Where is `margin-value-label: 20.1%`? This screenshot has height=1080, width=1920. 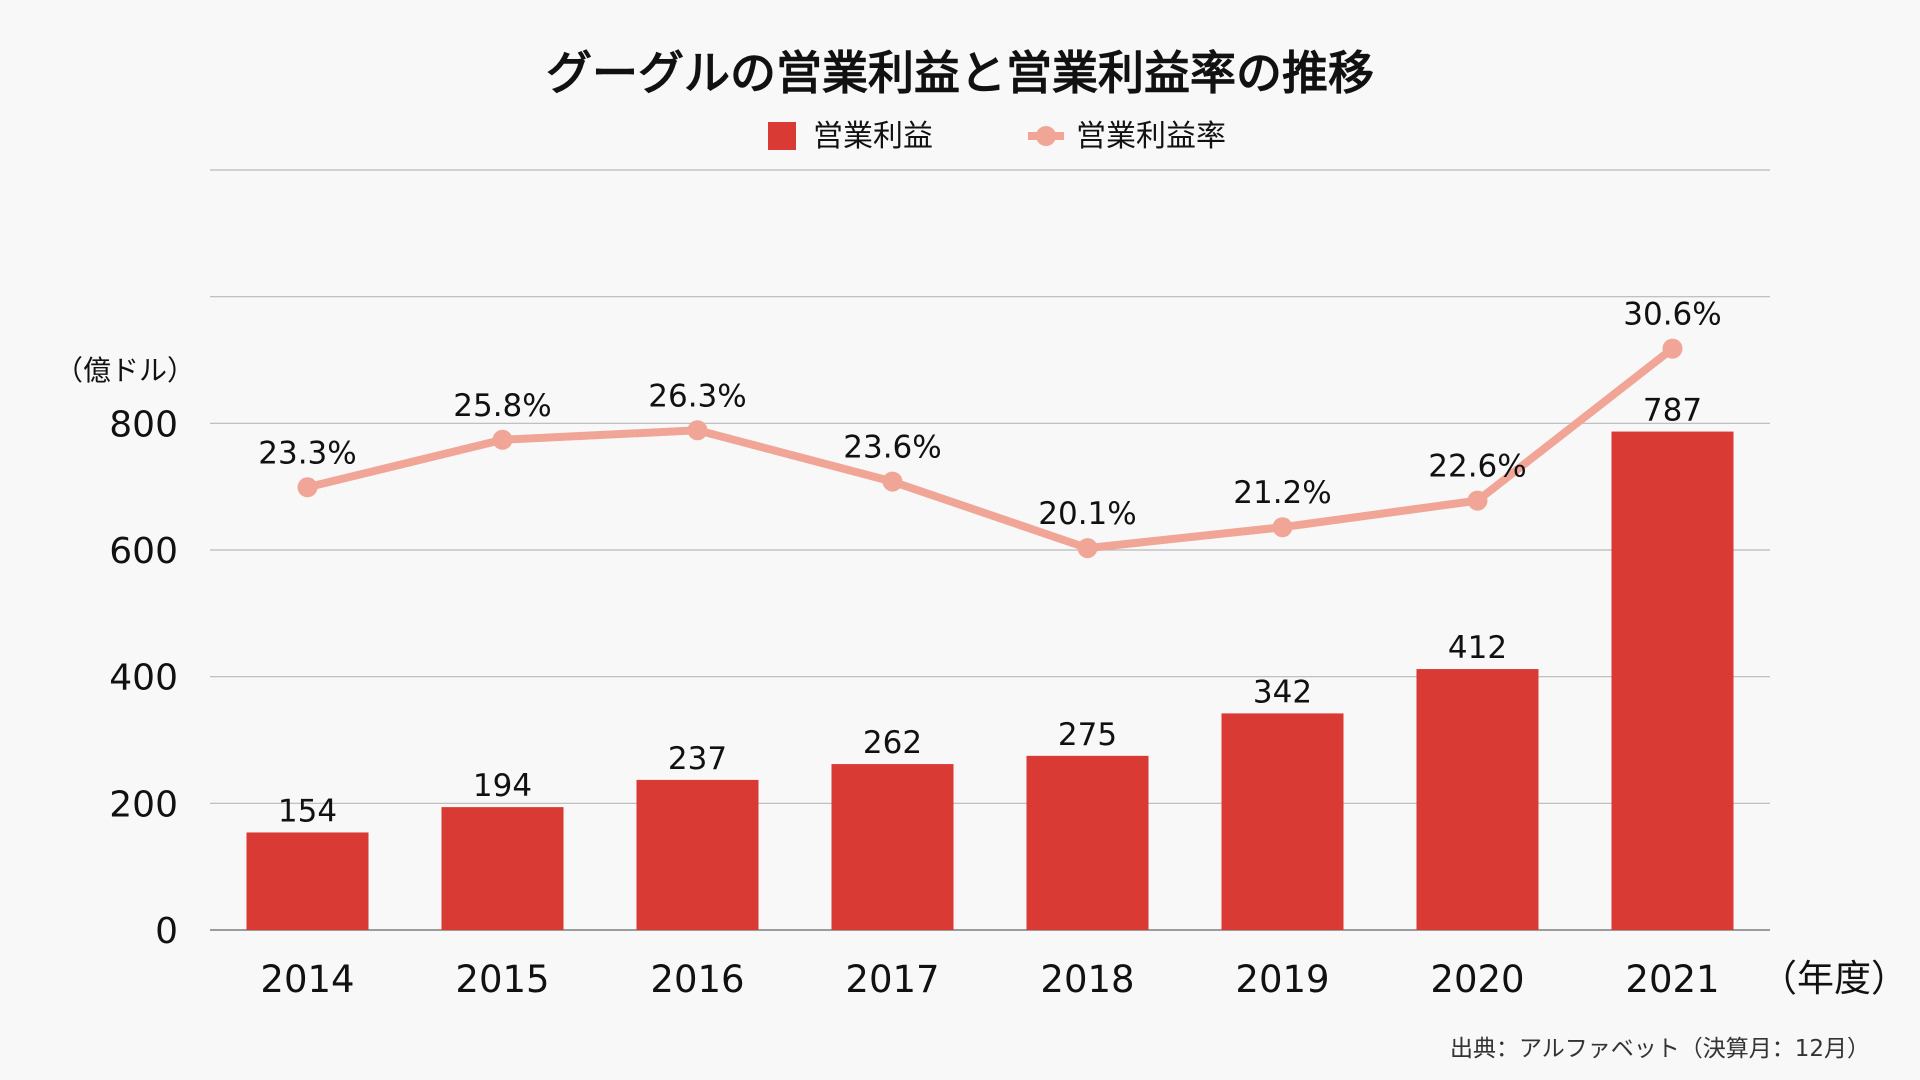 margin-value-label: 20.1% is located at coordinates (1087, 514).